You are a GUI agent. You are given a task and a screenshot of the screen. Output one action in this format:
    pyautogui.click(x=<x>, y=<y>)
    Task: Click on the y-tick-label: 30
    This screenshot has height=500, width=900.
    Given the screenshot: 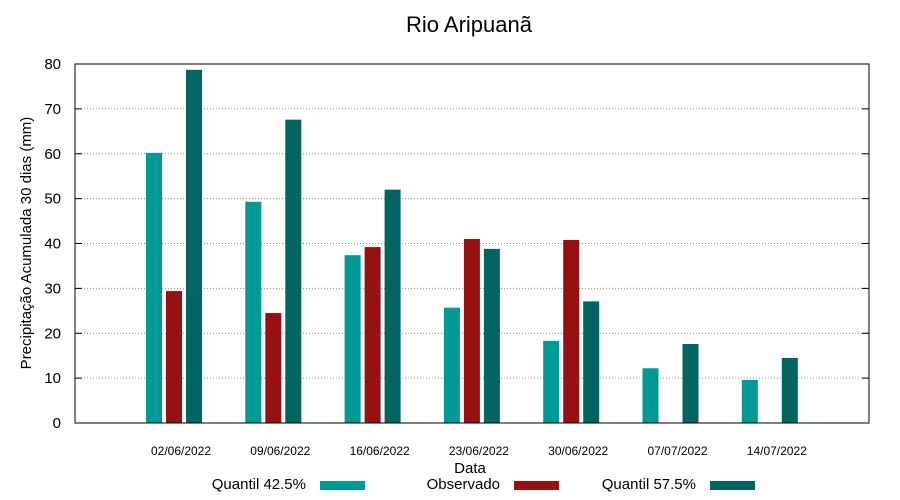 What is the action you would take?
    pyautogui.click(x=52, y=288)
    